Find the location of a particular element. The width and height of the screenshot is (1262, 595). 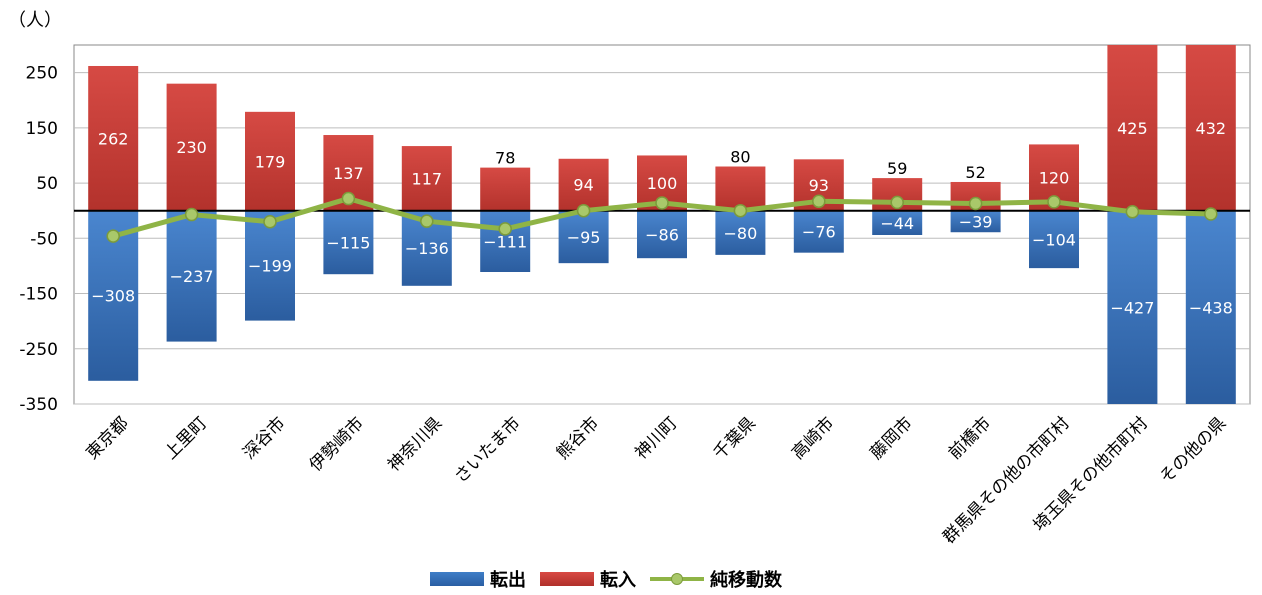

data-label-inflow: 120 is located at coordinates (1054, 178).